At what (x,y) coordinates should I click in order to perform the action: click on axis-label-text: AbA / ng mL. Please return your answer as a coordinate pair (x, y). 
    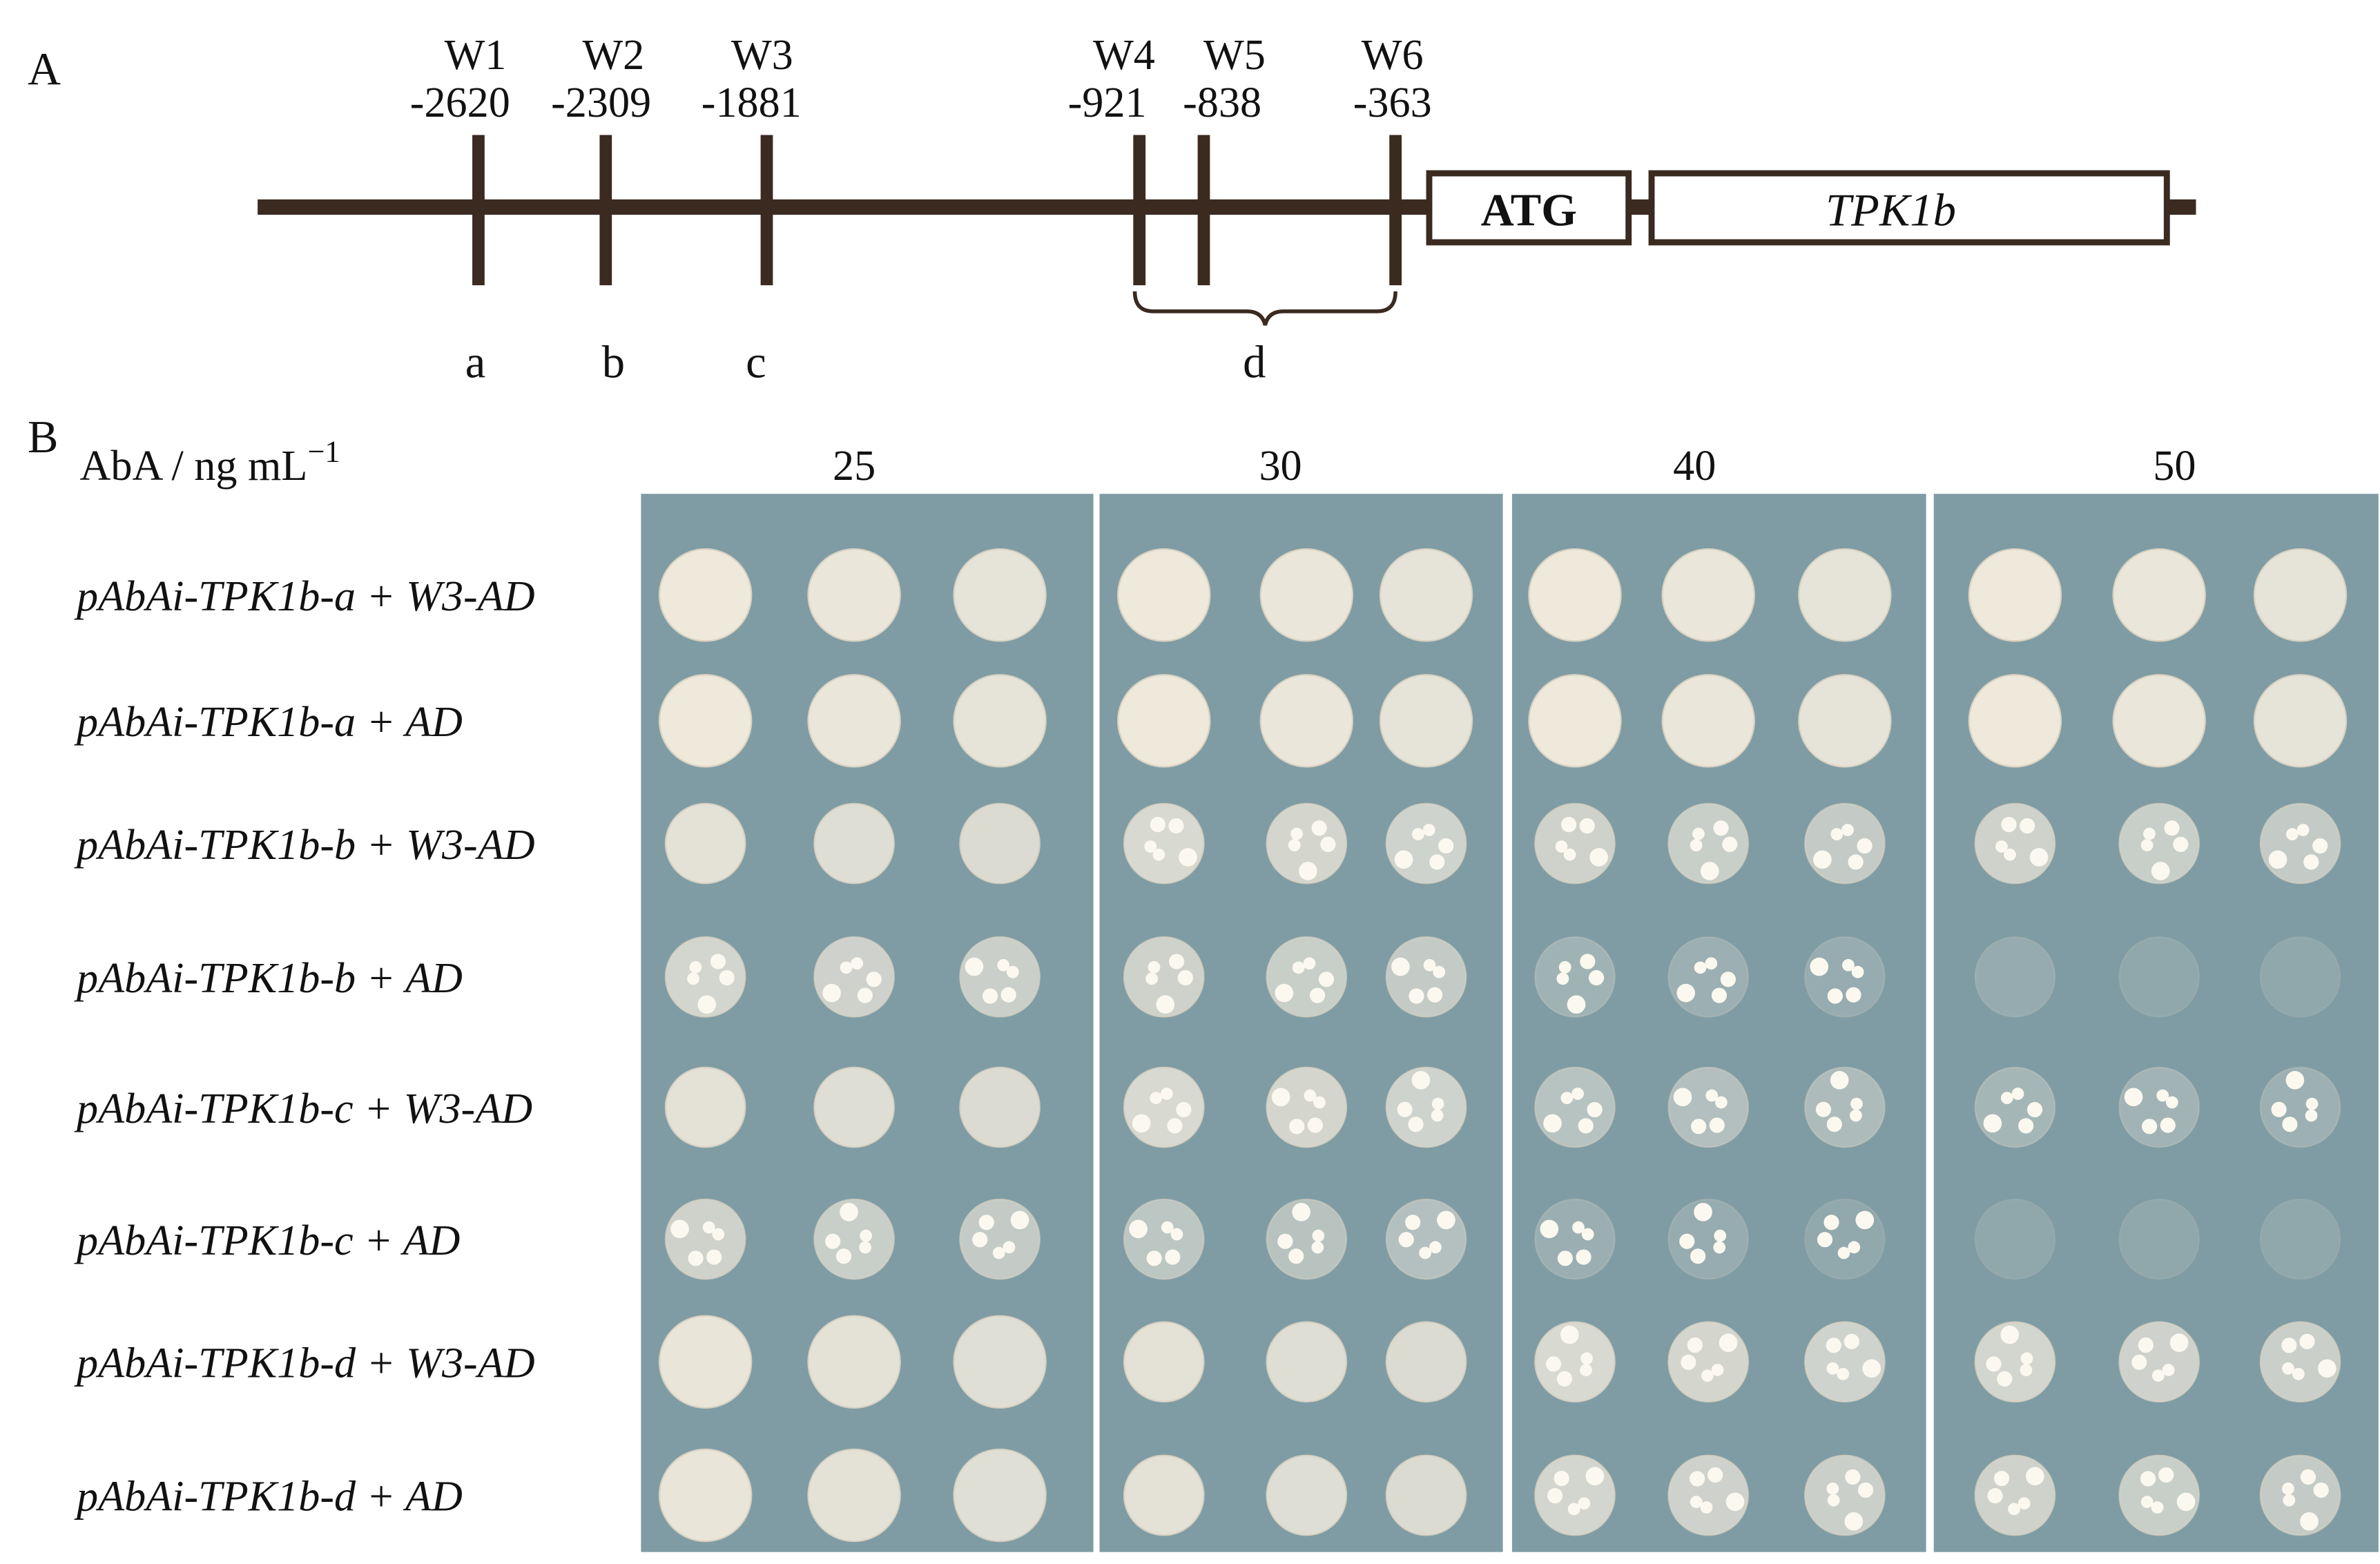
    Looking at the image, I should click on (193, 466).